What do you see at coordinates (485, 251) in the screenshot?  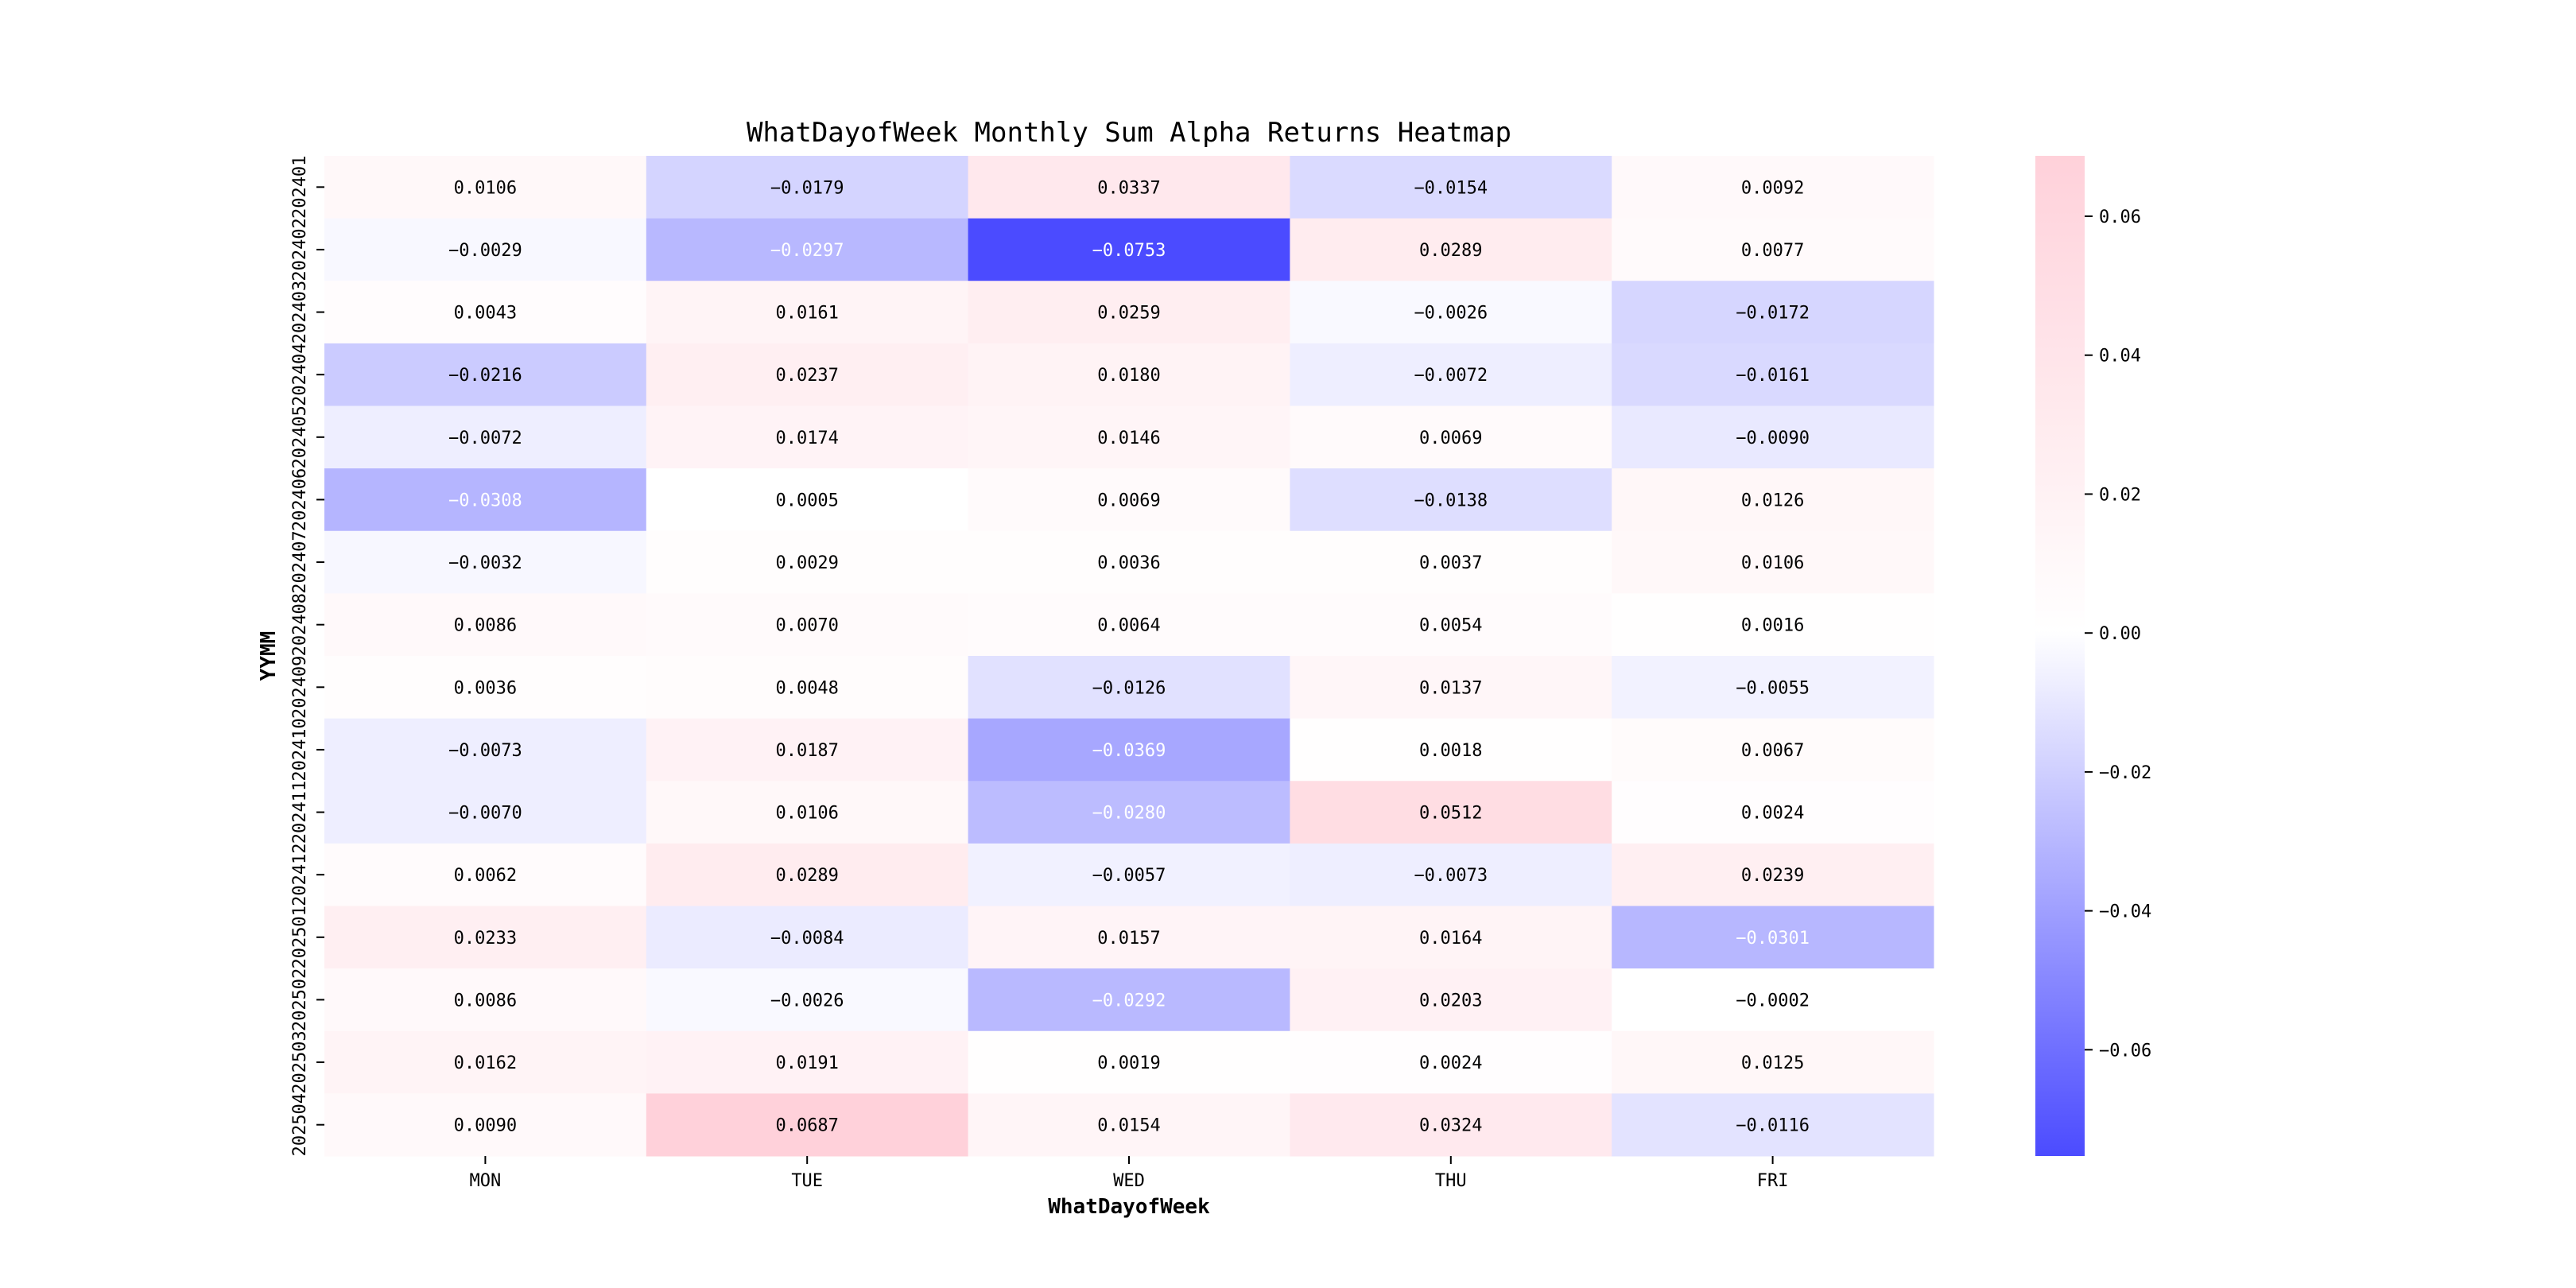 I see `cell-value-label: −0.0029` at bounding box center [485, 251].